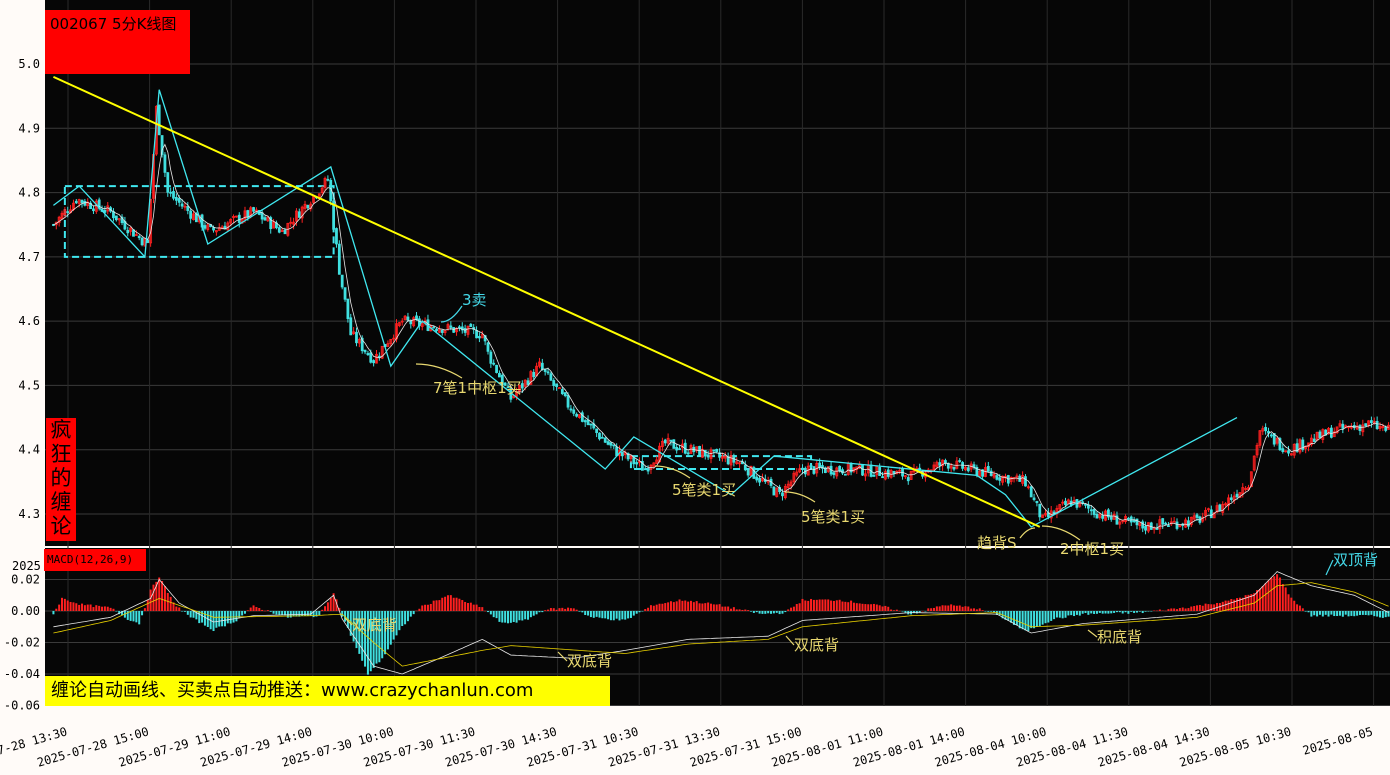 Image resolution: width=1390 pixels, height=775 pixels. I want to click on macd-tick-label: -0.04, so click(22, 674).